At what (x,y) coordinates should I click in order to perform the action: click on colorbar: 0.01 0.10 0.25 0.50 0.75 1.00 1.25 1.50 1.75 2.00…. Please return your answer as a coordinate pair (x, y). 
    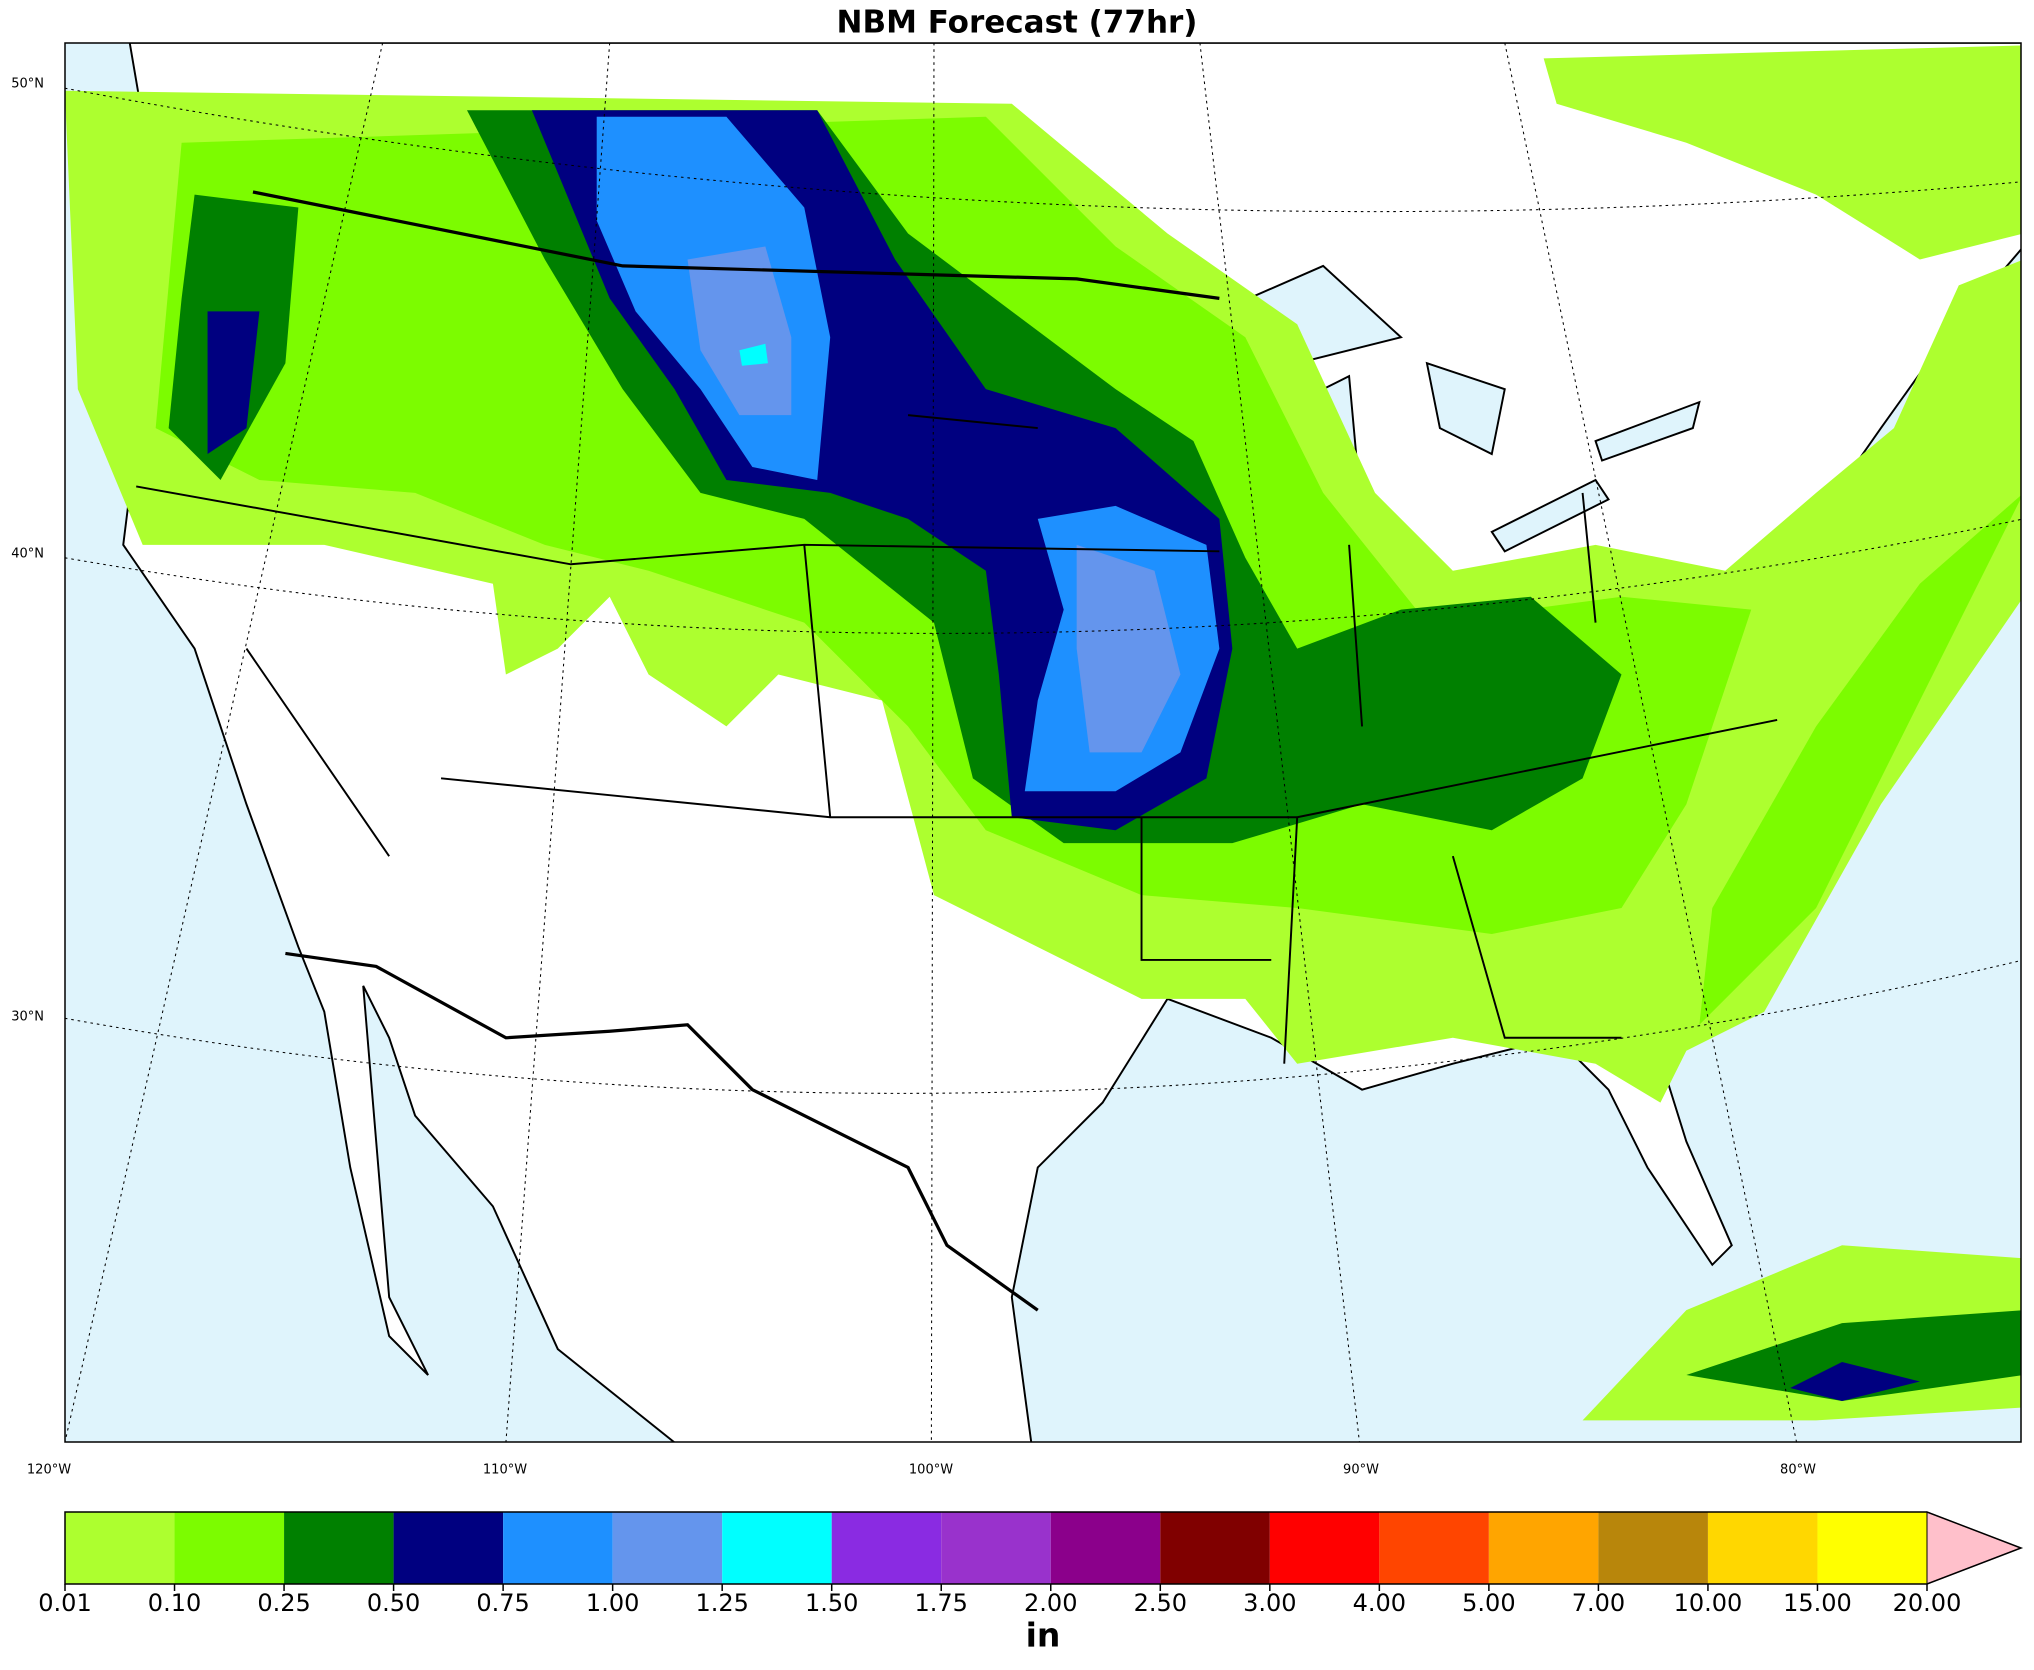
    Looking at the image, I should click on (1031, 1564).